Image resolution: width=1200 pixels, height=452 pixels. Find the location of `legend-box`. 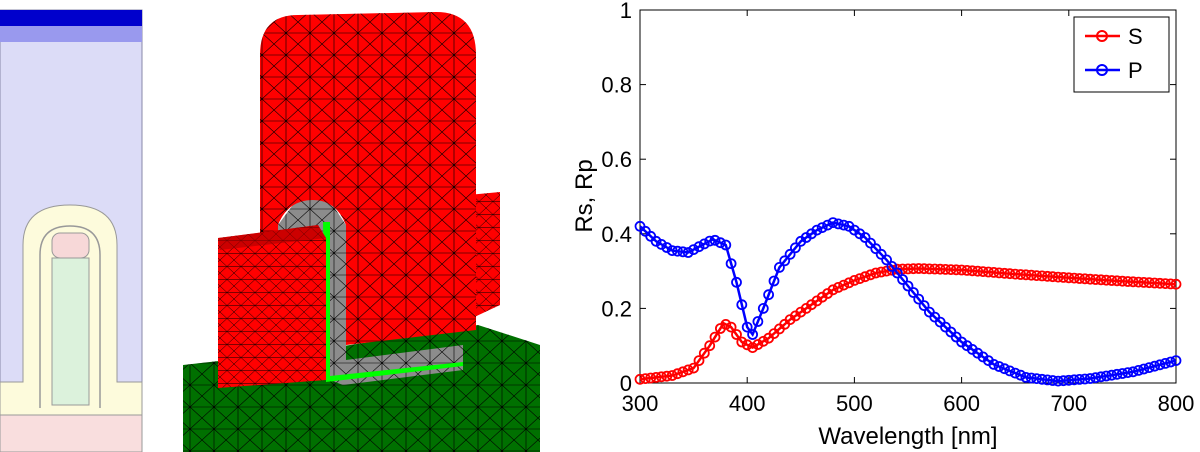

legend-box is located at coordinates (1121, 54).